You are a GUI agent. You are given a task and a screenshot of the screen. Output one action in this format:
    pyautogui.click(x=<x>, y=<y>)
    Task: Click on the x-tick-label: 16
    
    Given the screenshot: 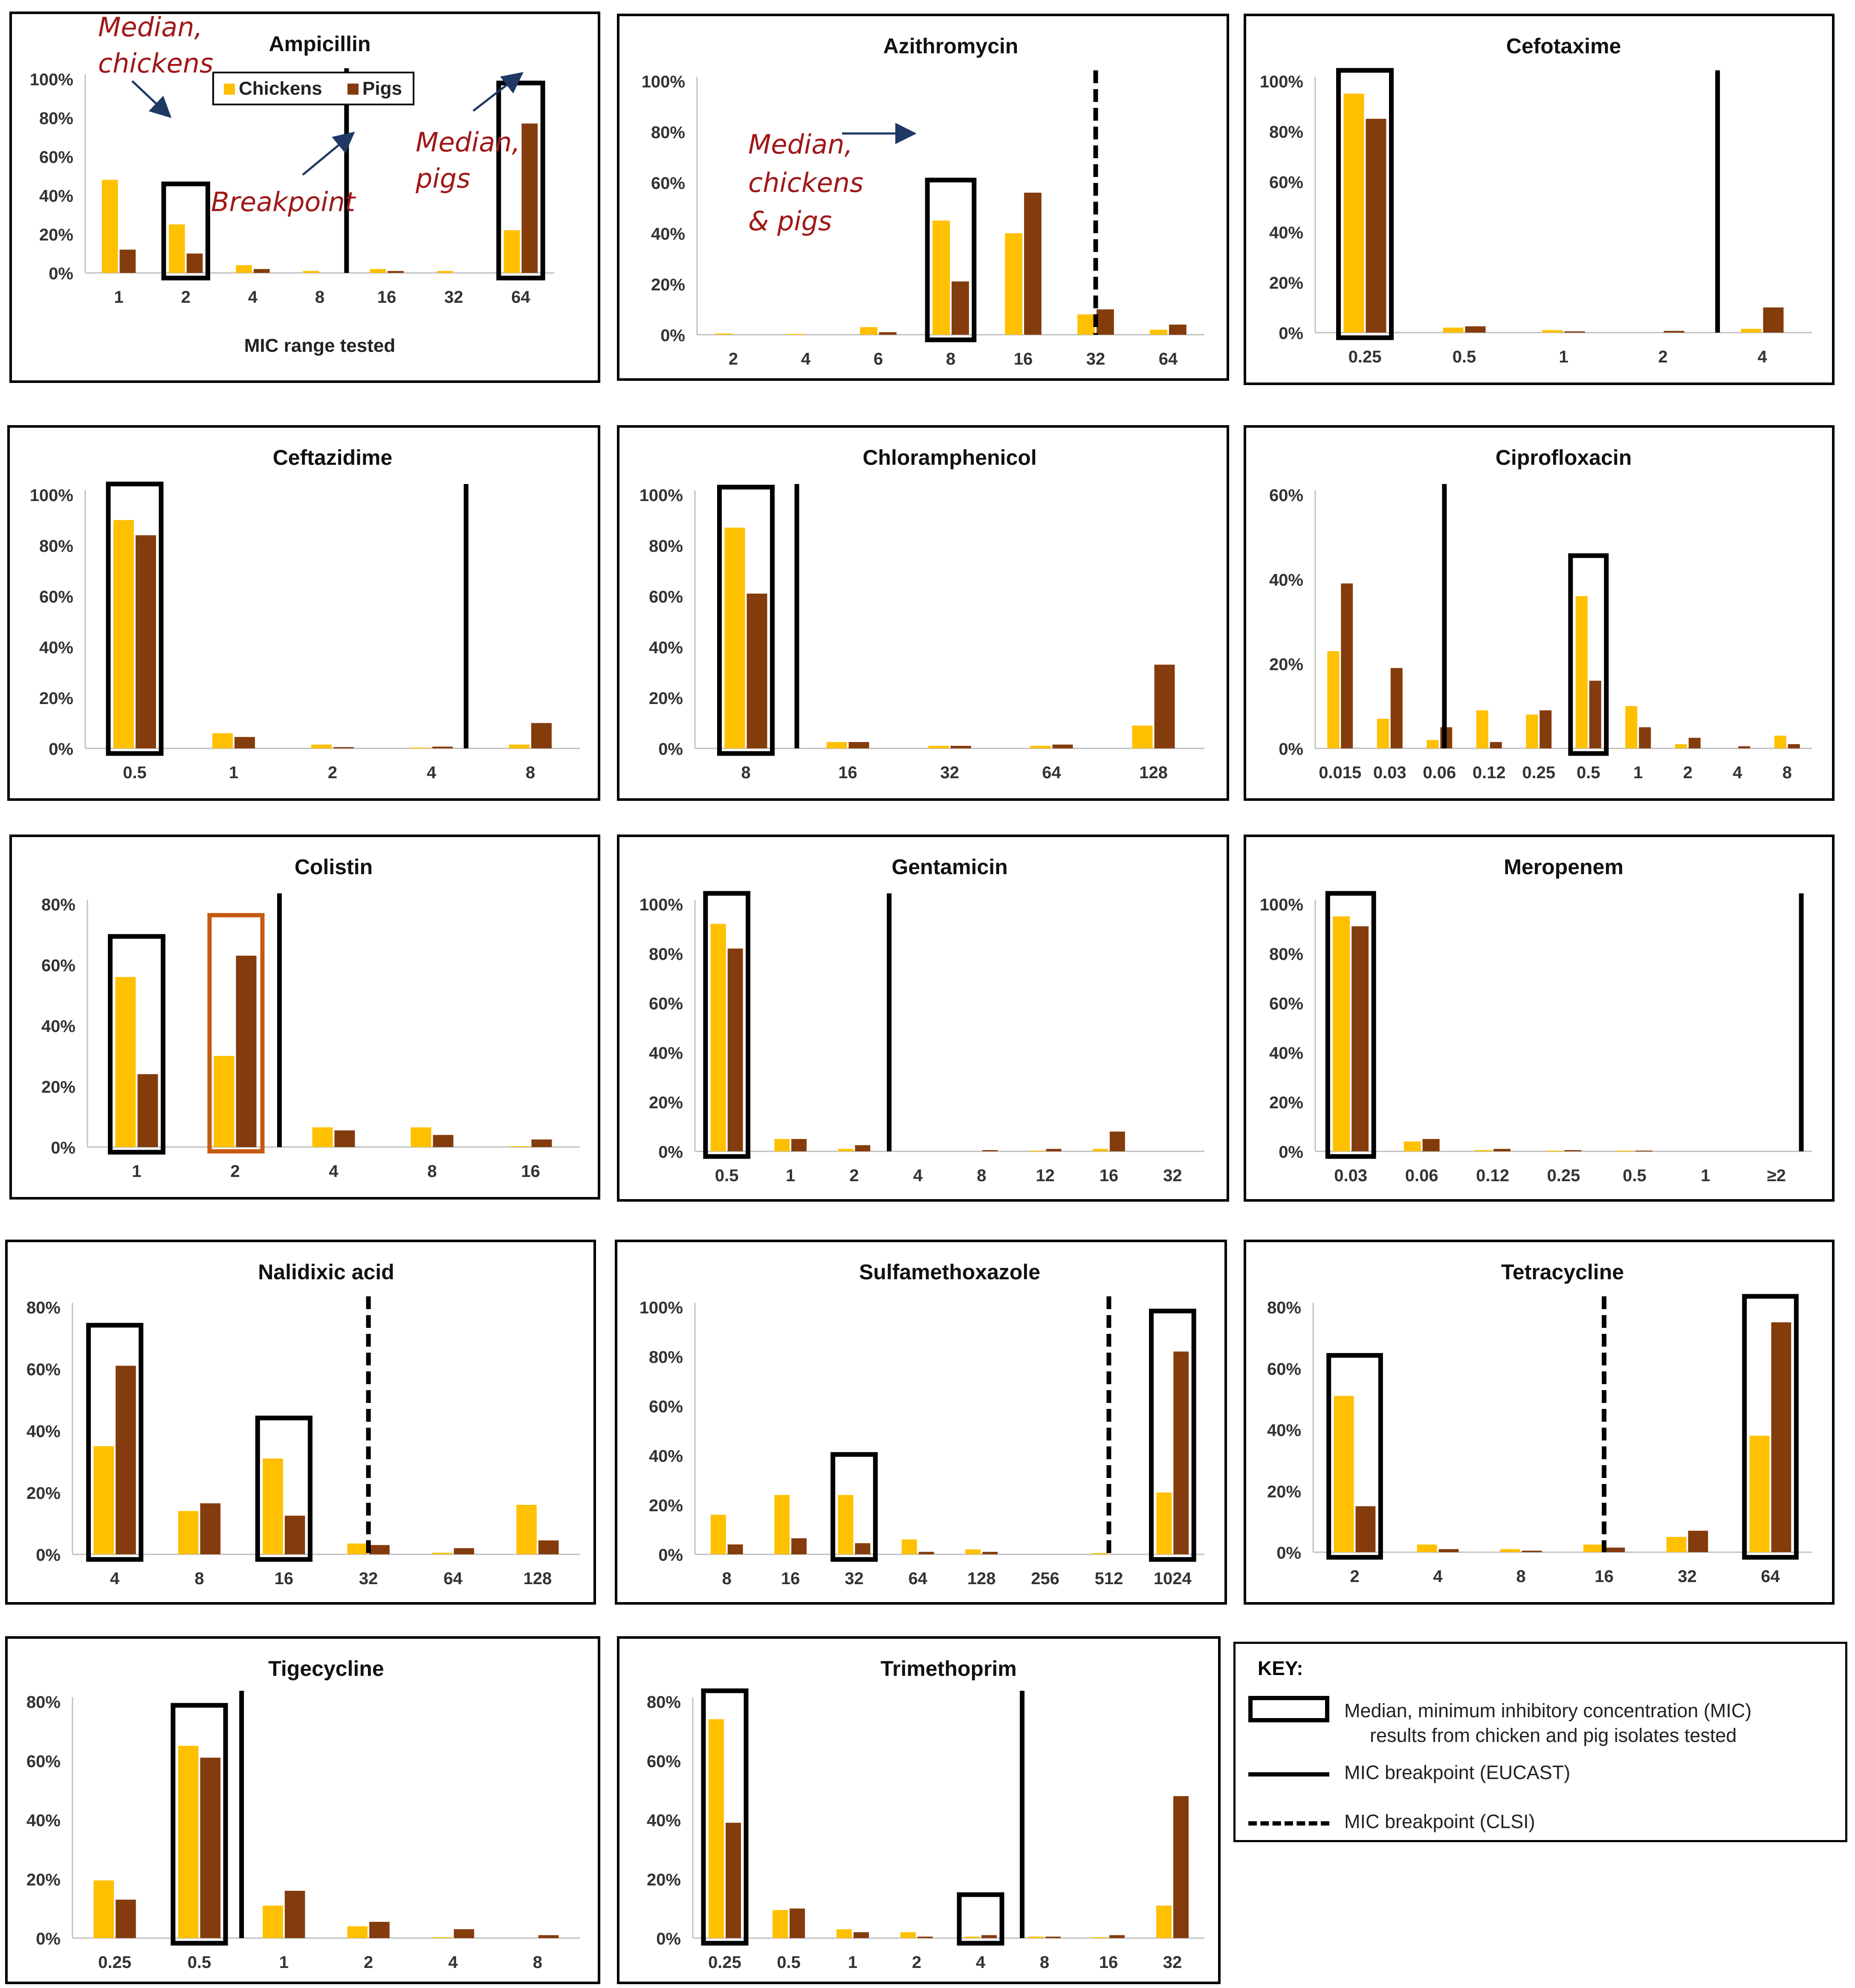 What is the action you would take?
    pyautogui.click(x=847, y=772)
    